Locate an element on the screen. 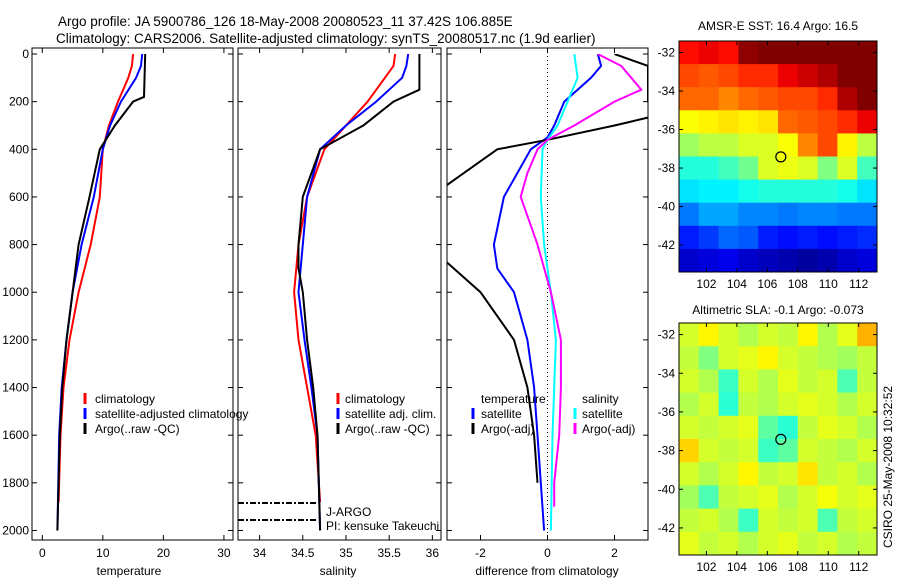 The height and width of the screenshot is (580, 900). sla-map-panel: 102 104 106 108 110 112 -32 -34 -36 -38 -40 -42 is located at coordinates (768, 448).